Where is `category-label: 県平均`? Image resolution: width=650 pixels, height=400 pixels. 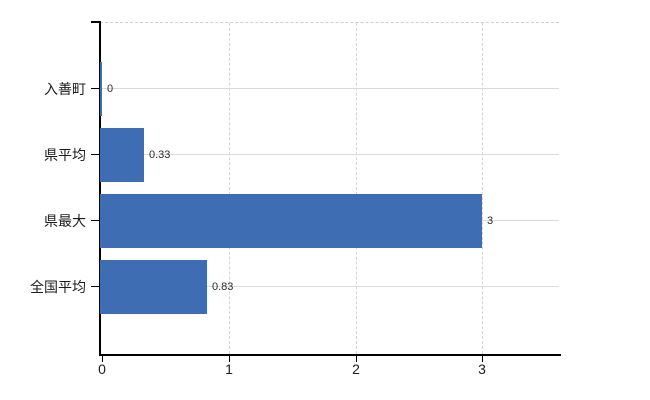
category-label: 県平均 is located at coordinates (65, 155).